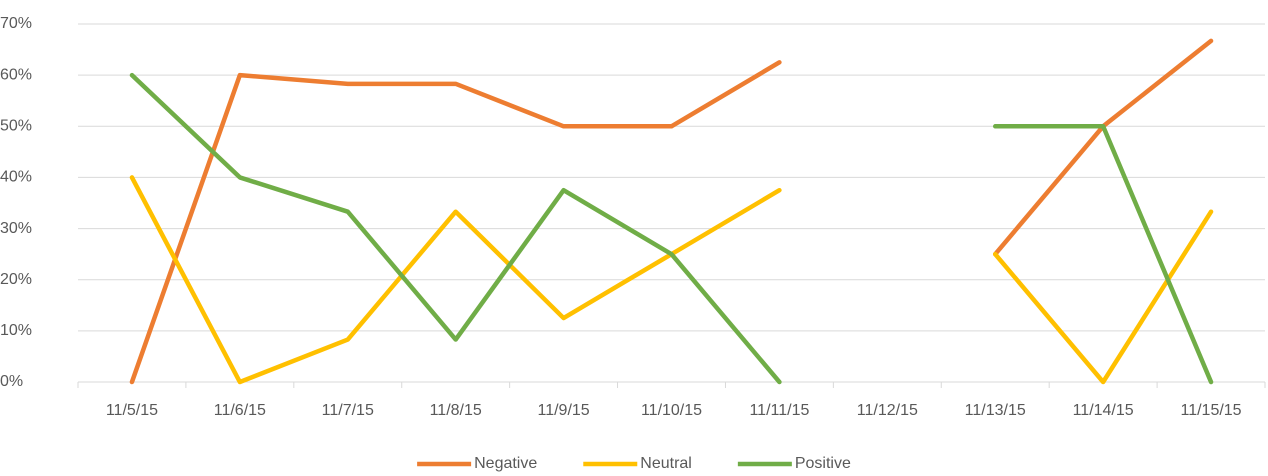  I want to click on y-tick-label: 70%, so click(16, 23).